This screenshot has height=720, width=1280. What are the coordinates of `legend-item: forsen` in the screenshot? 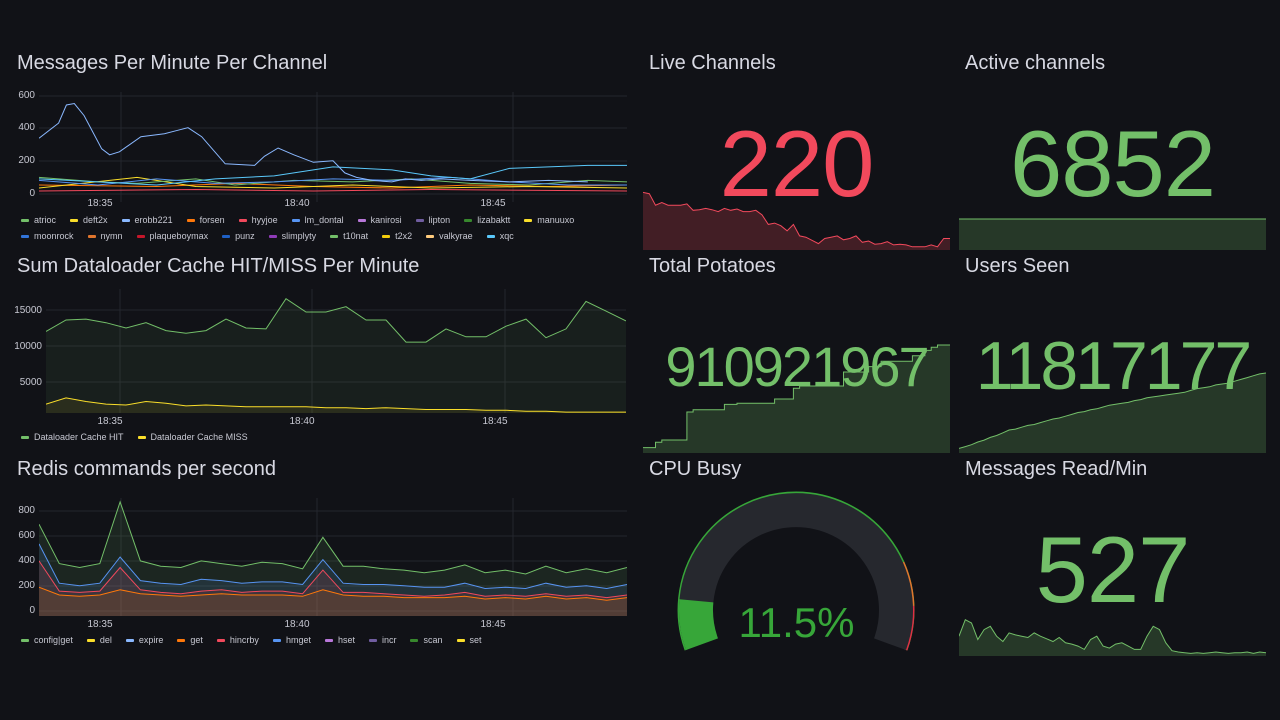 It's located at (205, 220).